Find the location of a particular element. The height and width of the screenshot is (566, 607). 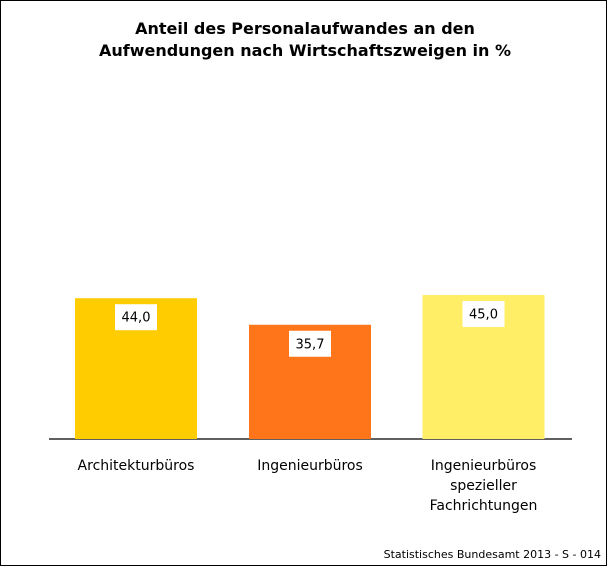

value-label: 35,7 is located at coordinates (310, 344).